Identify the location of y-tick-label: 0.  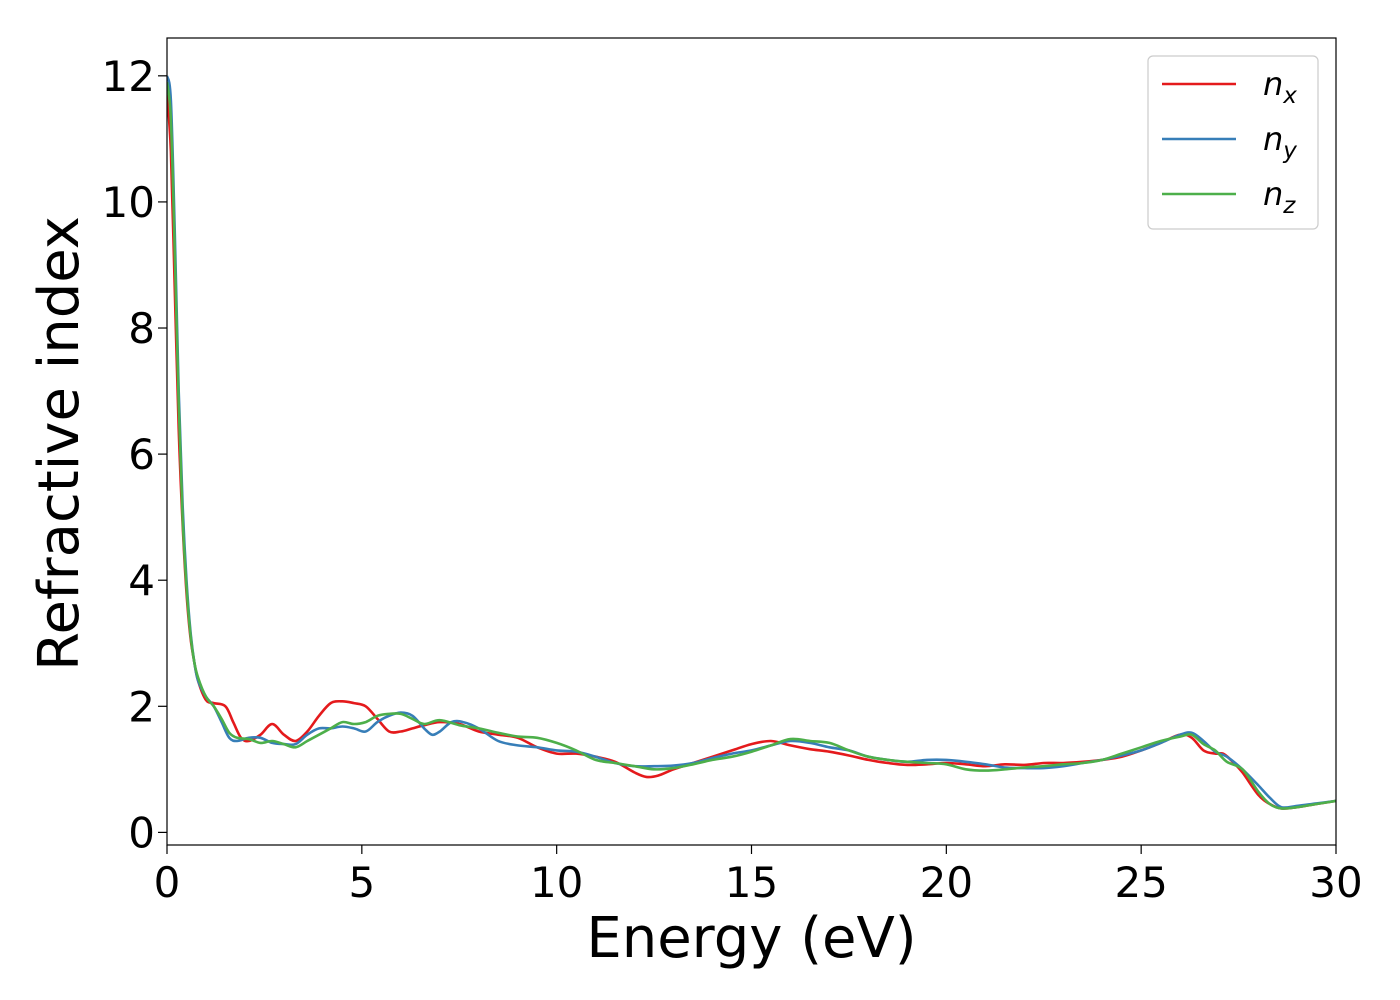
(141, 832).